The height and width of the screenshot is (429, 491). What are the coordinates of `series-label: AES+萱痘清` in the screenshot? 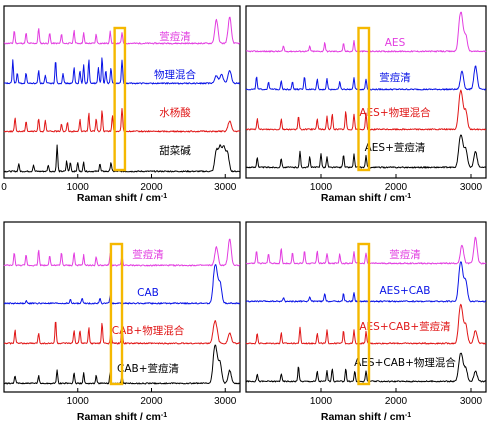 It's located at (395, 147).